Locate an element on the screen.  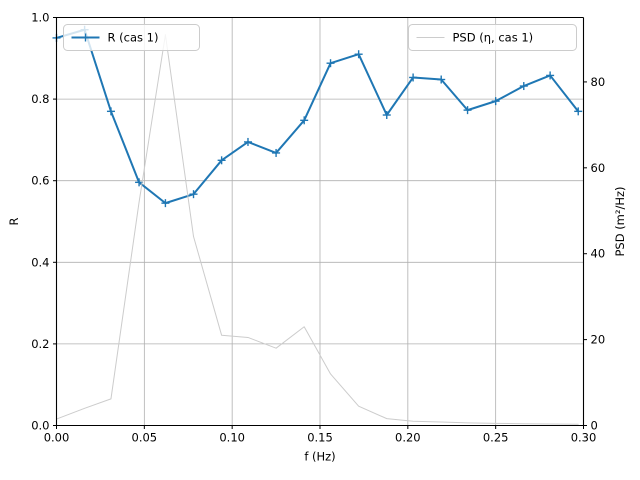
legend-psd: PSD (η, cas 1) is located at coordinates (492, 37).